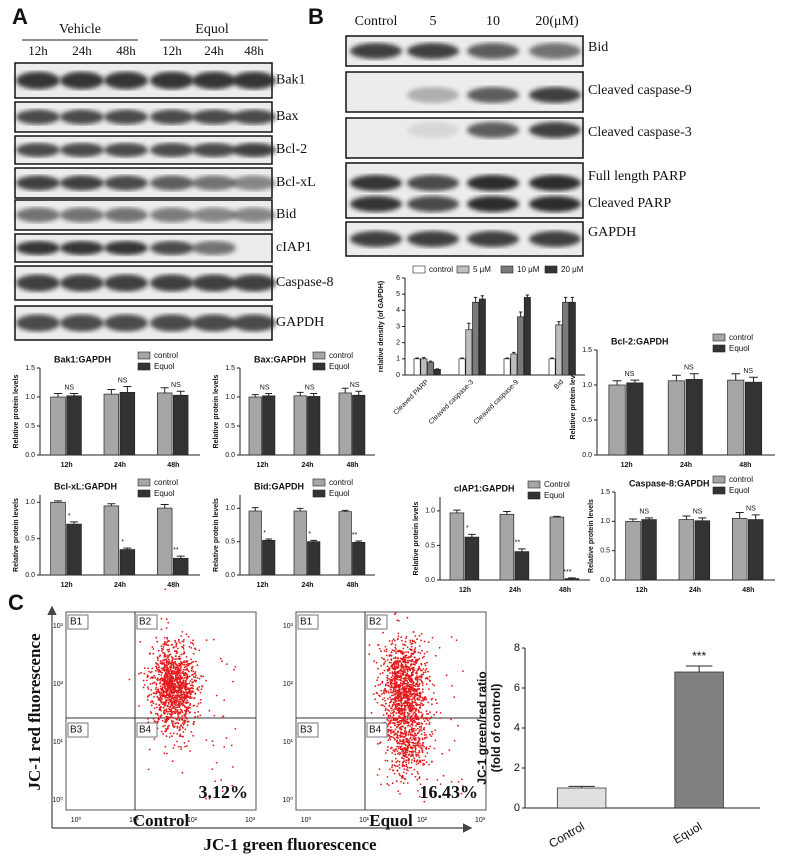  I want to click on x-tick-label: 10³, so click(250, 820).